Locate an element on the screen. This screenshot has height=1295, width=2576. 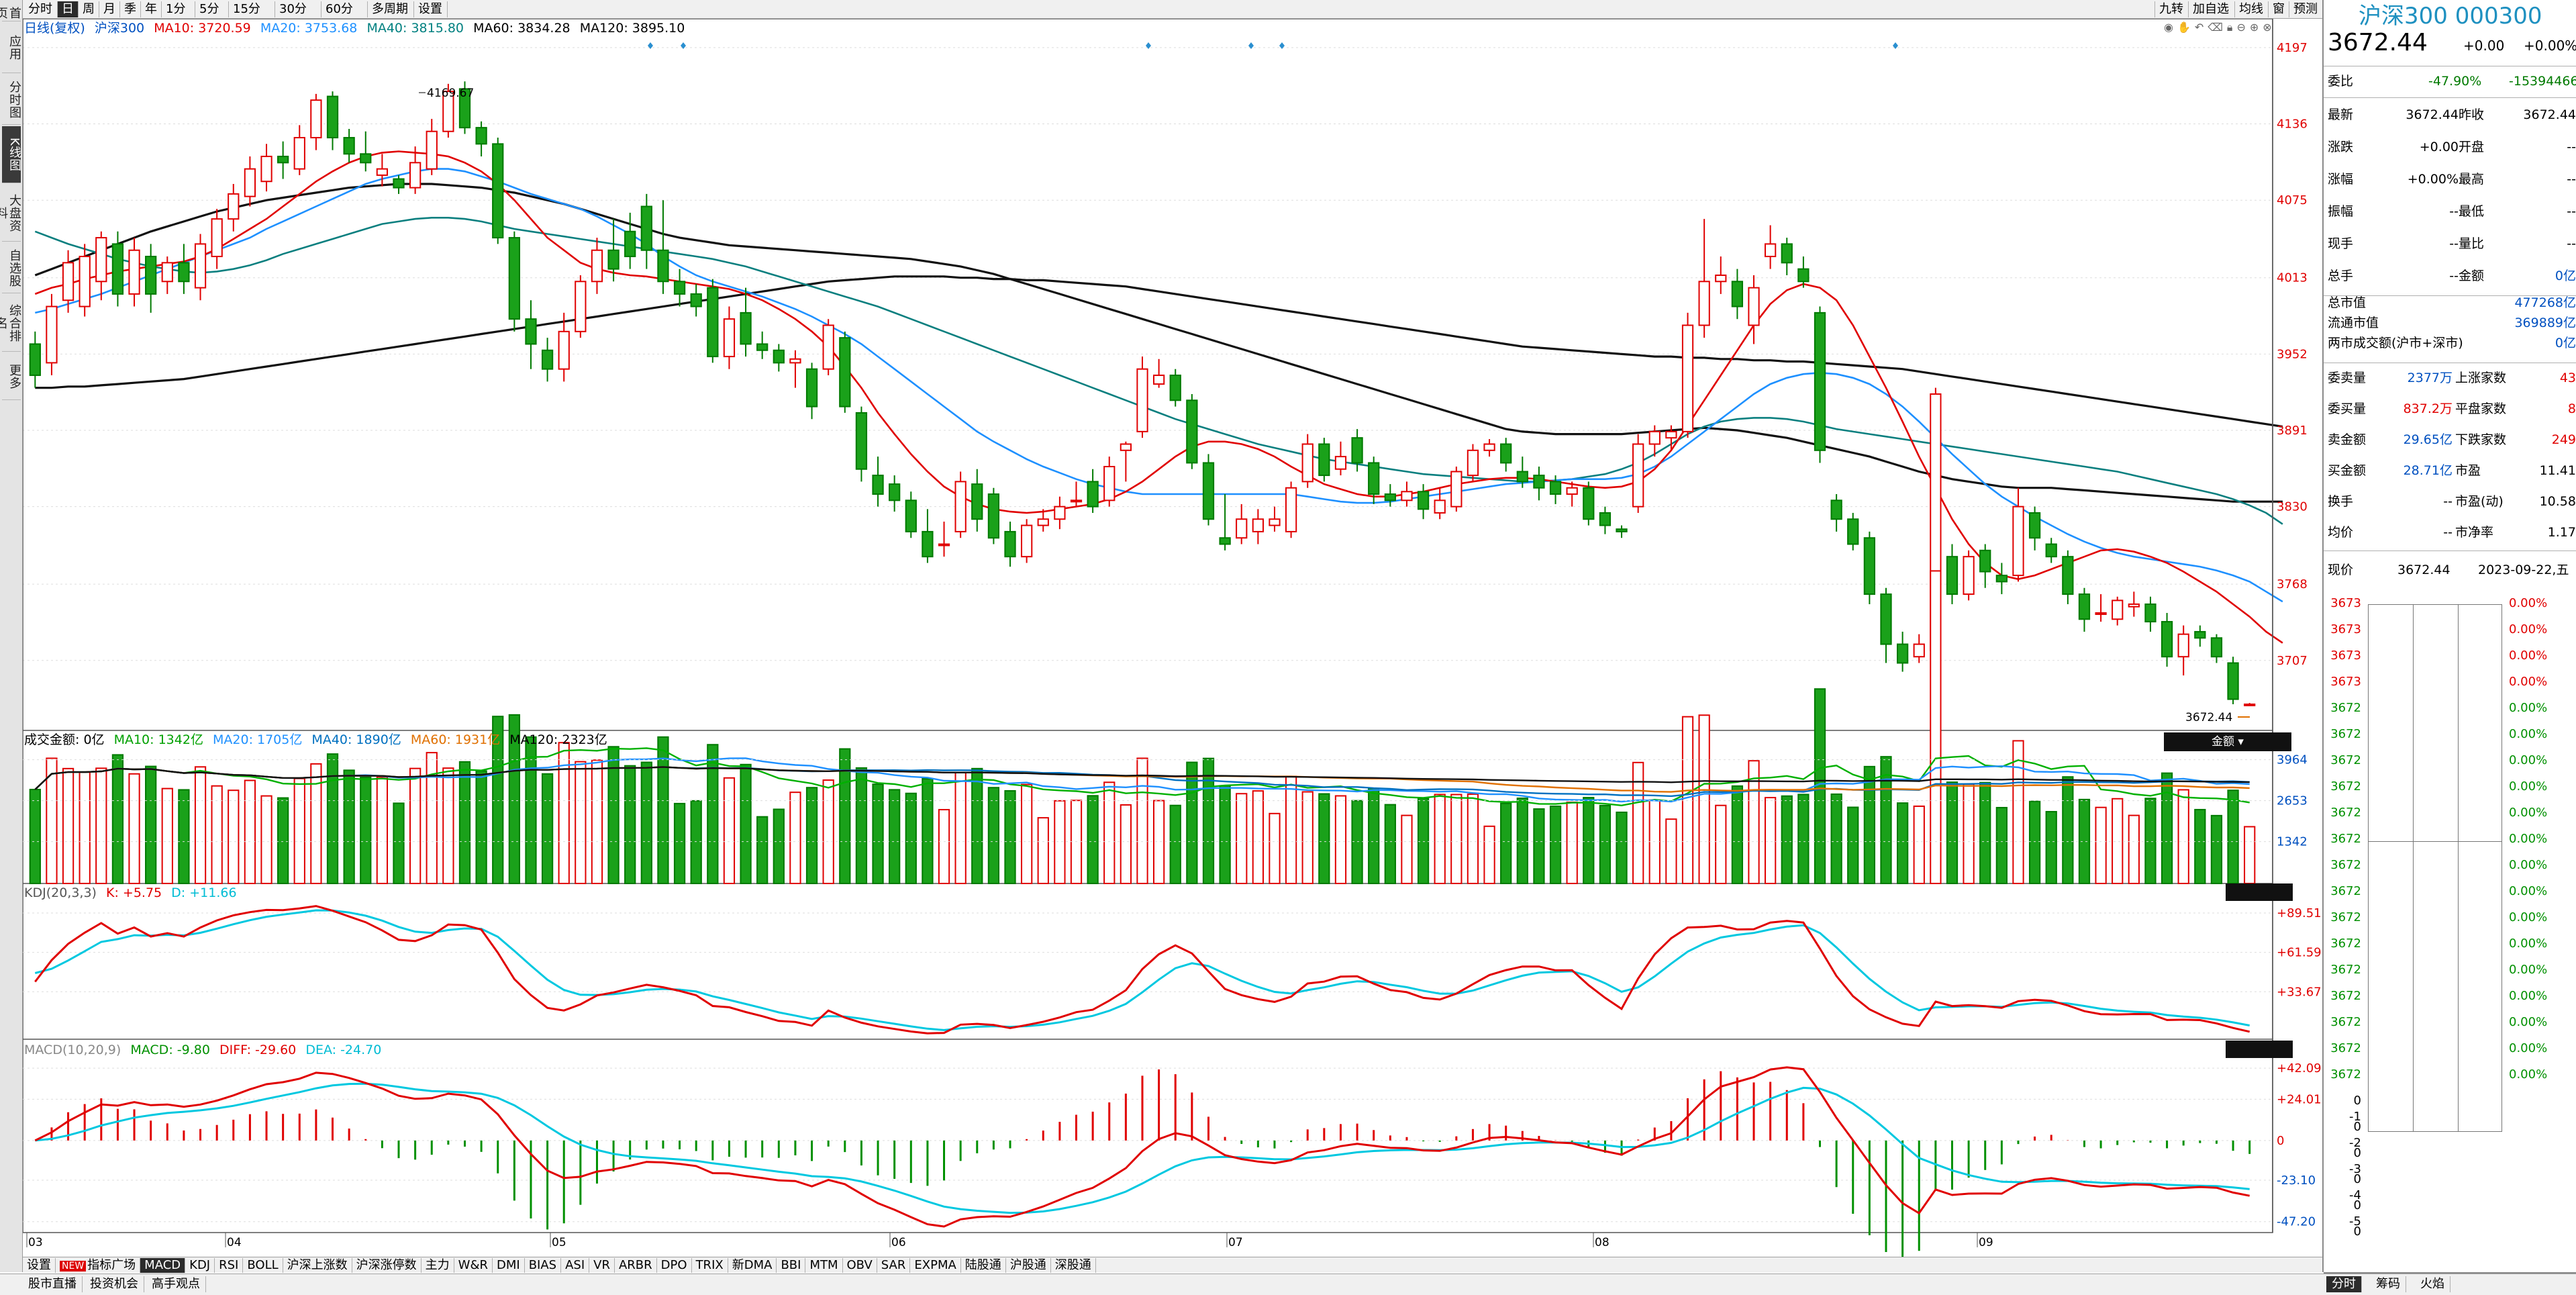
lock-icon: 🔒︎ is located at coordinates (2231, 27).